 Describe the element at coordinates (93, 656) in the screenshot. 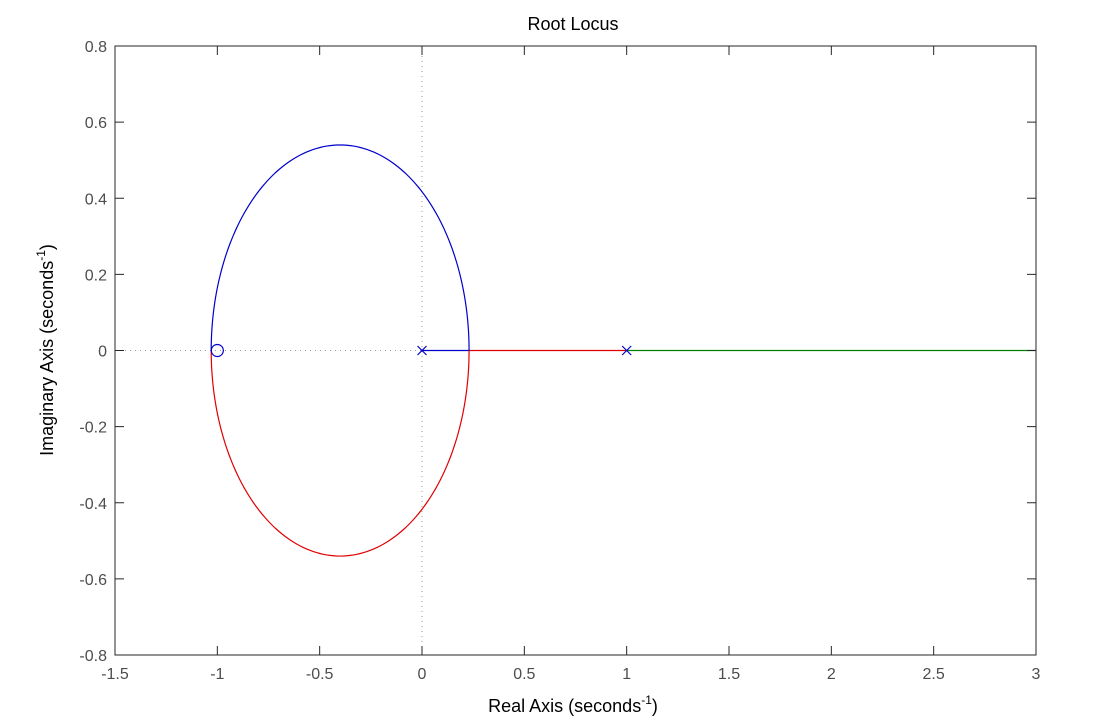

I see `y-tick-label: -0.8` at that location.